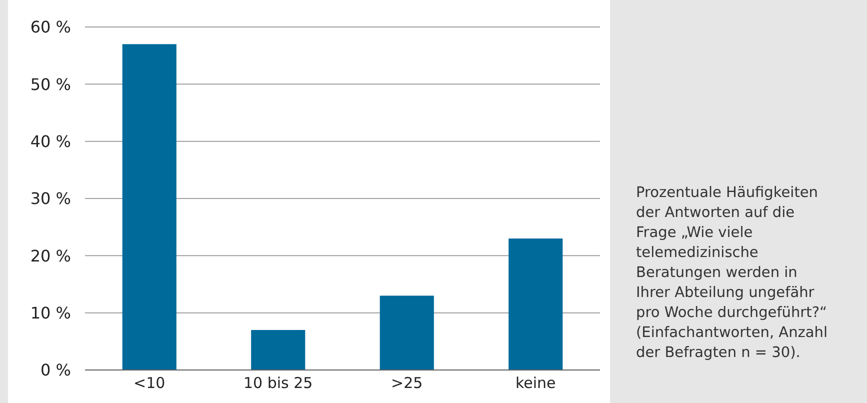  What do you see at coordinates (50, 84) in the screenshot?
I see `y-tick-label: 50 %` at bounding box center [50, 84].